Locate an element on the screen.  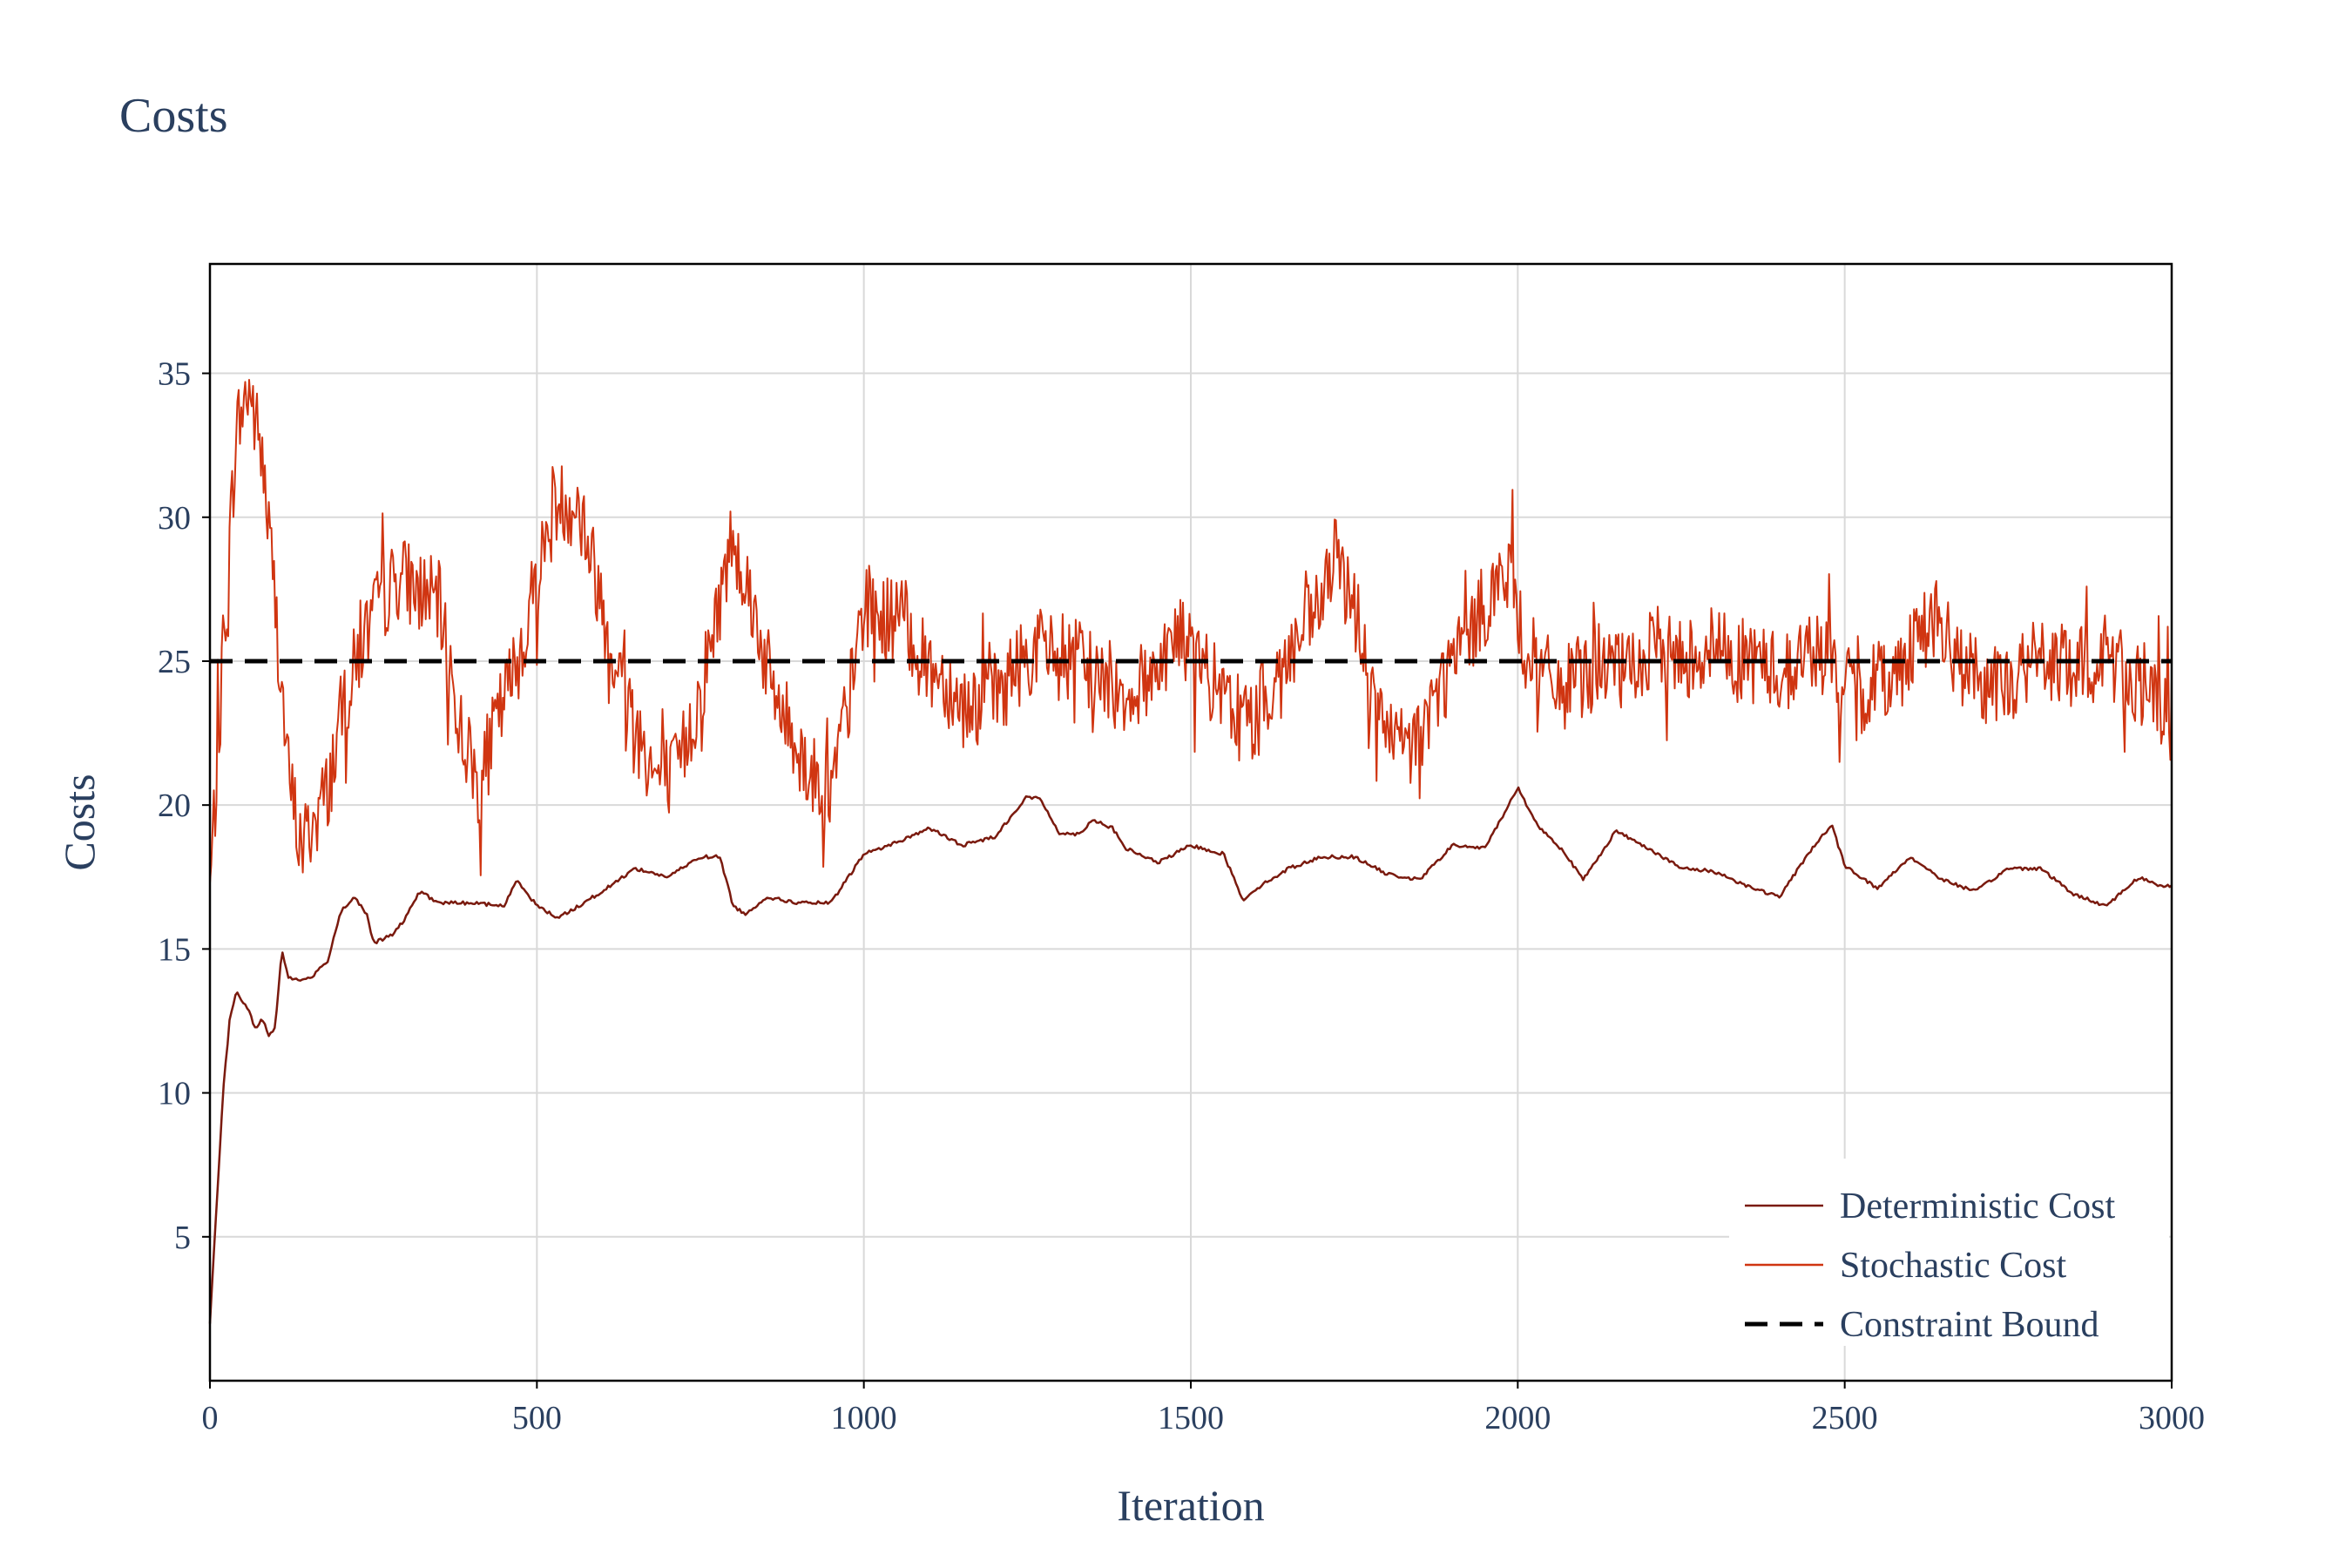
y-tick-label: 5 is located at coordinates (182, 1238).